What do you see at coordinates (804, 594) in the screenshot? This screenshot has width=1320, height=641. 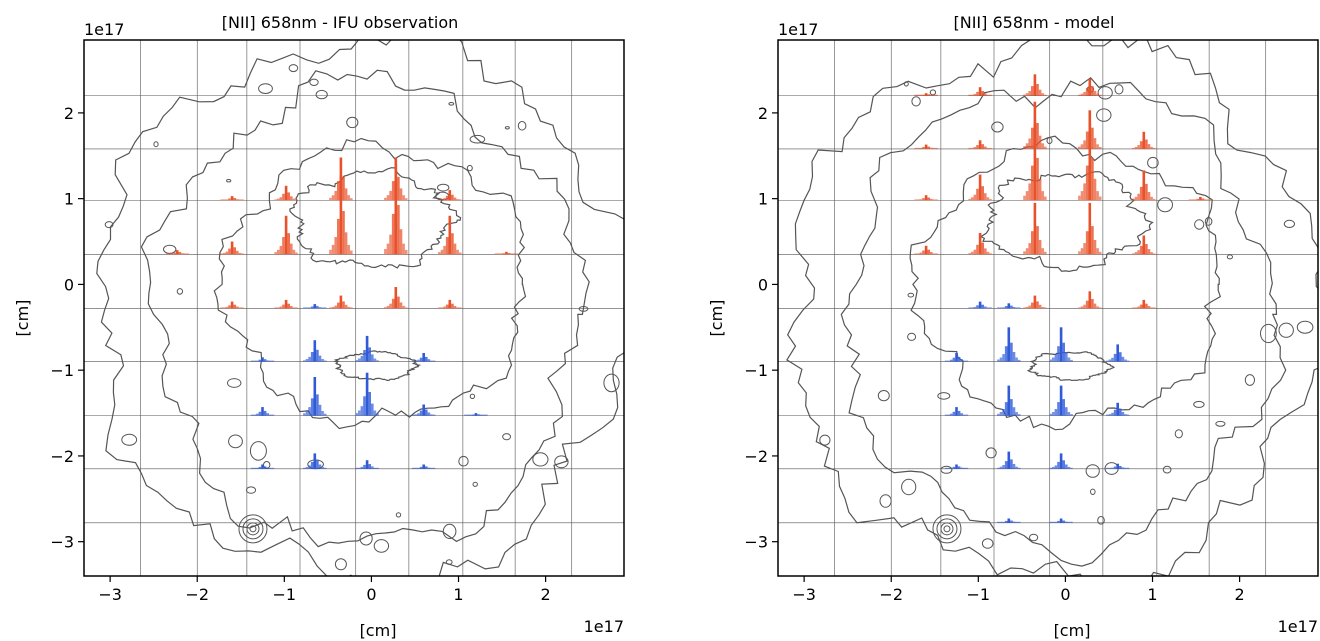 I see `p1-x-tick-label: −3` at bounding box center [804, 594].